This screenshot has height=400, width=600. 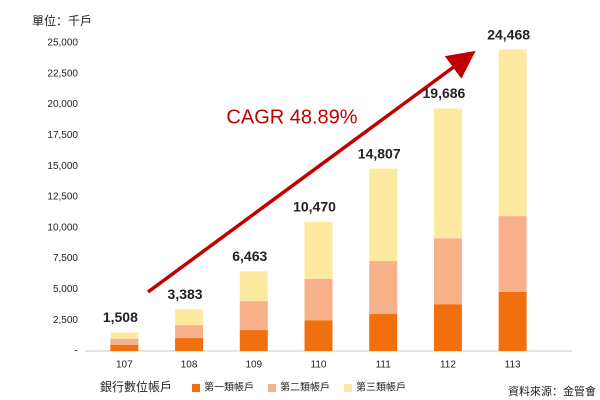 What do you see at coordinates (124, 365) in the screenshot?
I see `x-tick-label: 107` at bounding box center [124, 365].